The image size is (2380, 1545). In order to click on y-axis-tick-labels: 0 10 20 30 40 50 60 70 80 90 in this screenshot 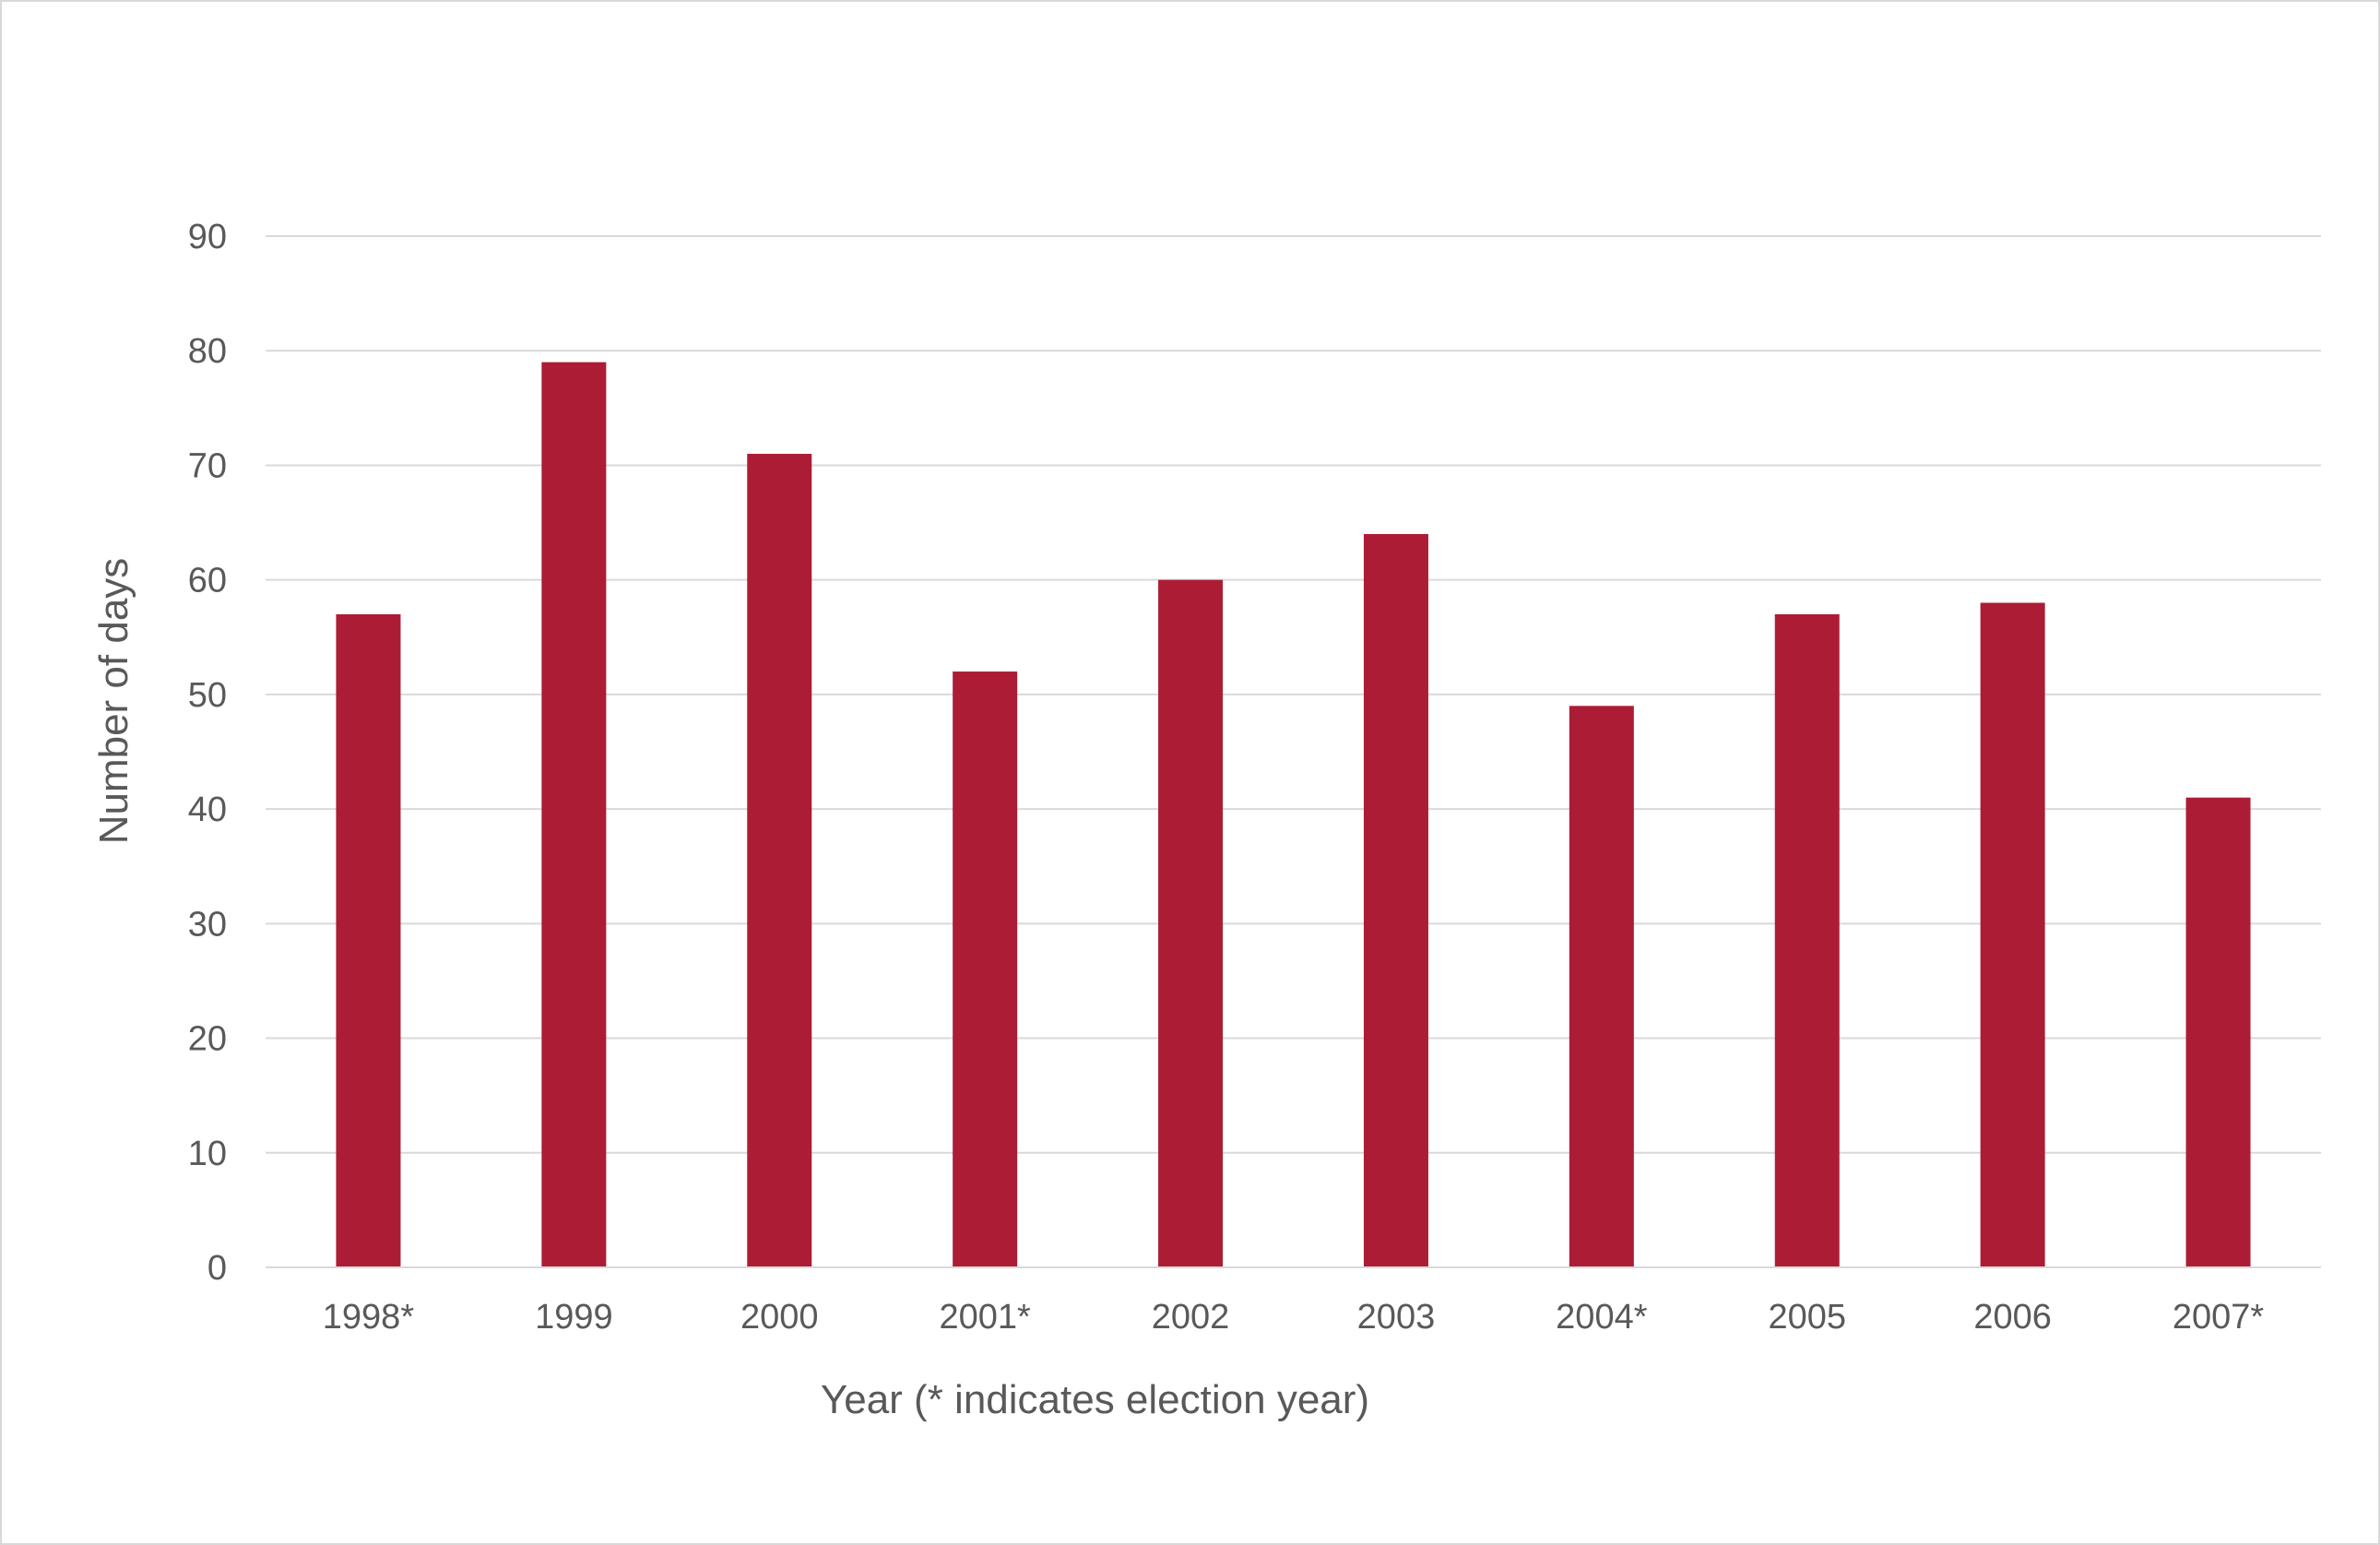, I will do `click(207, 753)`.